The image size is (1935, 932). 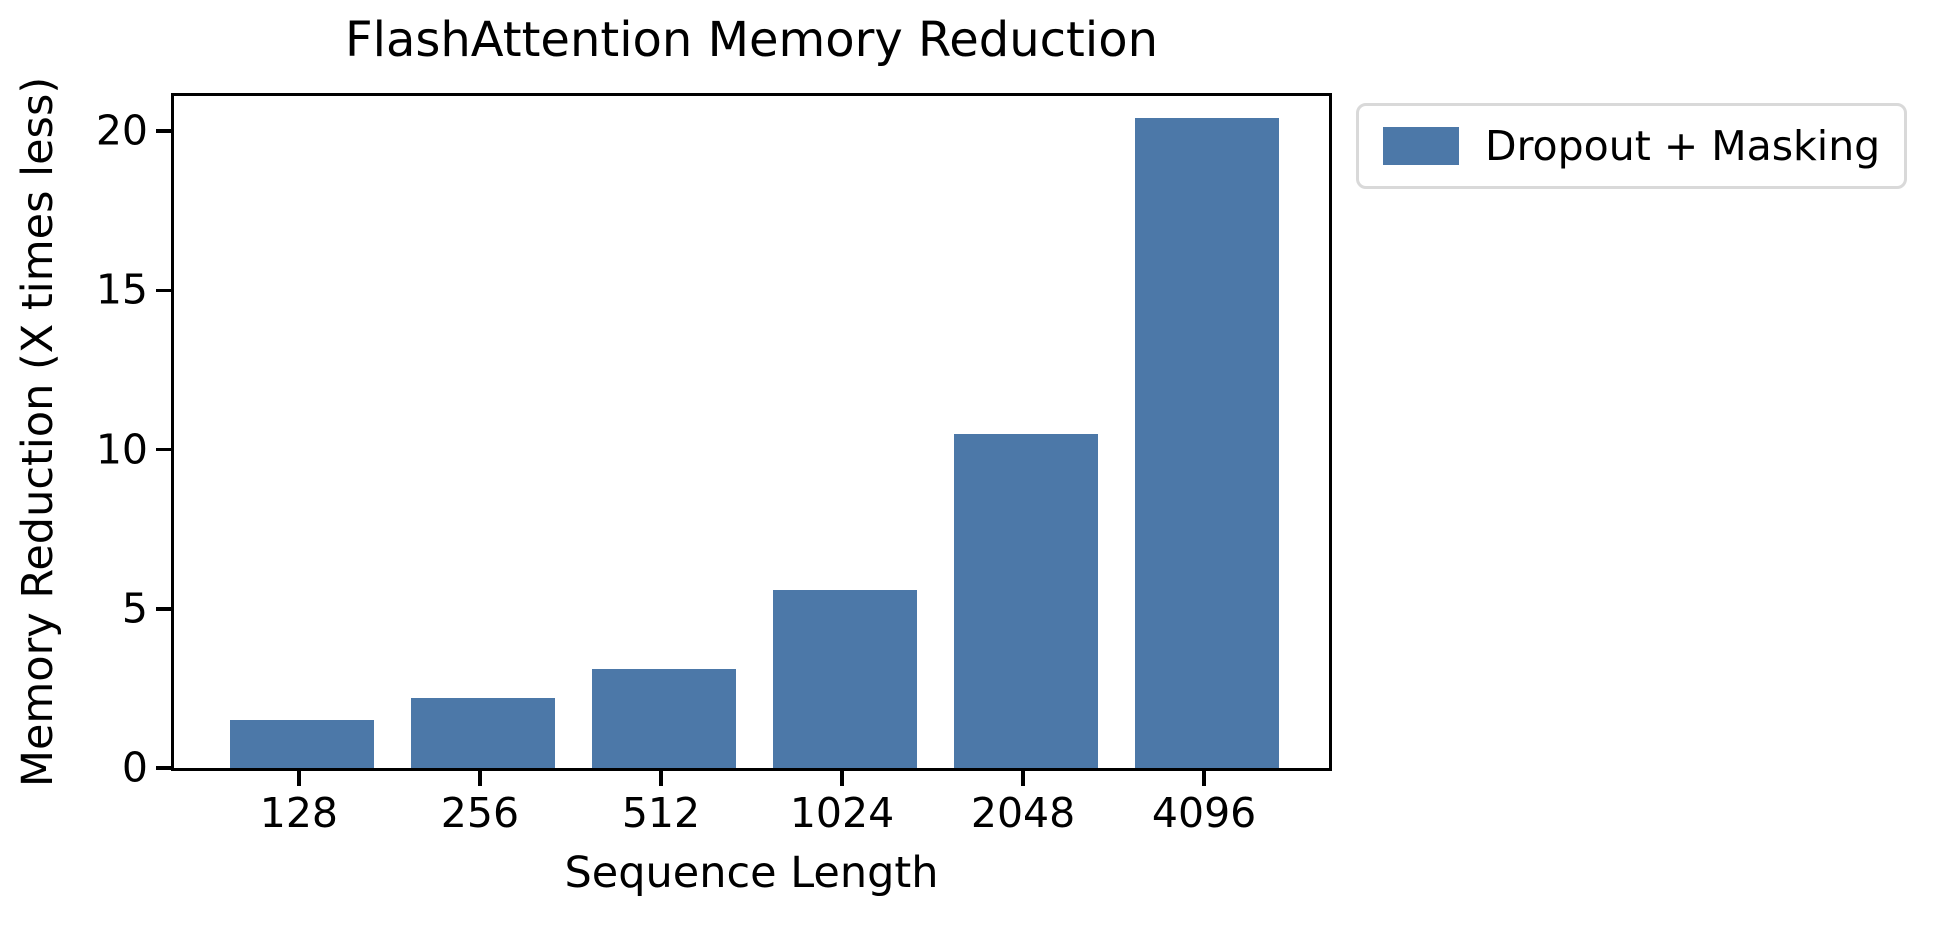 I want to click on bar-2048, so click(x=1026, y=600).